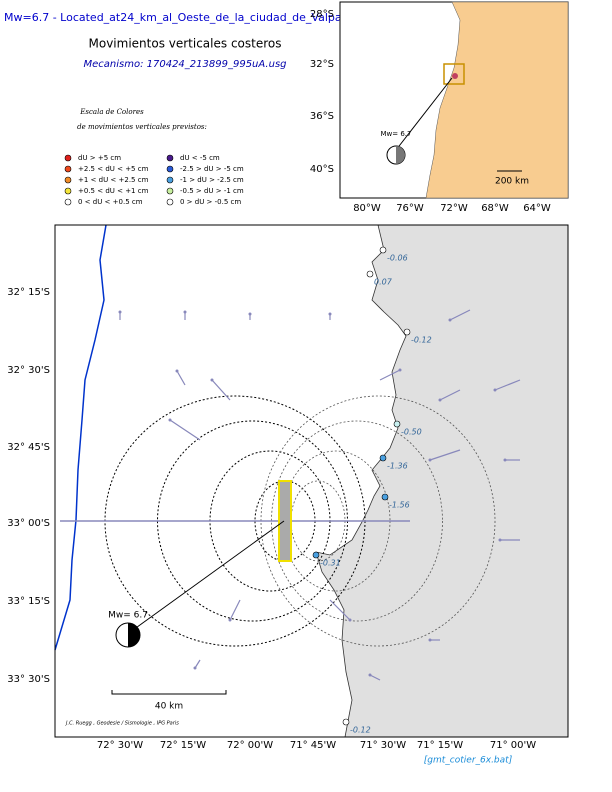 The height and width of the screenshot is (792, 612). I want to click on lon-label: 72° 15'W, so click(183, 745).